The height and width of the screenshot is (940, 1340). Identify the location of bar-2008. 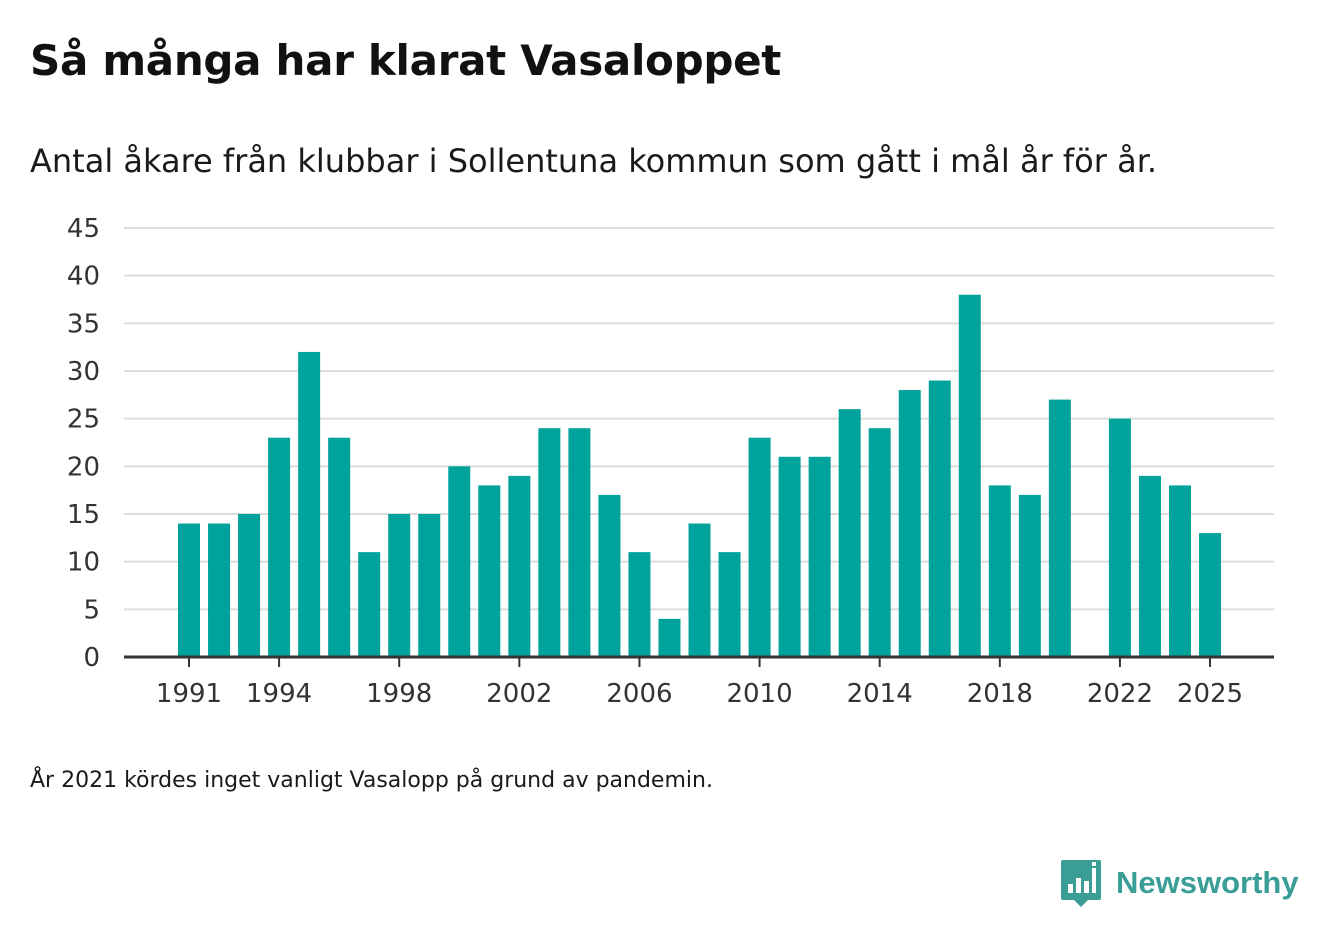
(699, 590).